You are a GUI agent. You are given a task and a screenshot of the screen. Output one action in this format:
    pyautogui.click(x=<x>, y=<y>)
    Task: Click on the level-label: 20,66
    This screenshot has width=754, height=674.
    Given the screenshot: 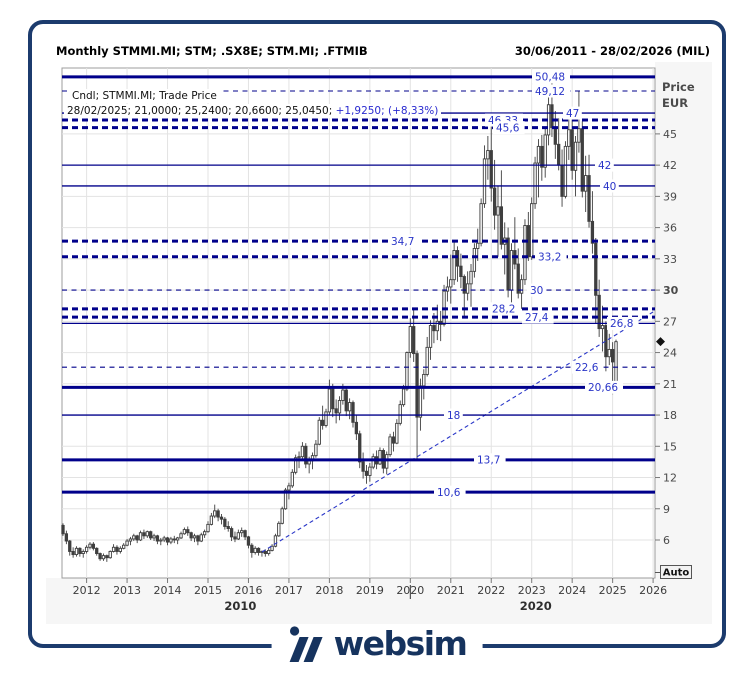 What is the action you would take?
    pyautogui.click(x=603, y=388)
    